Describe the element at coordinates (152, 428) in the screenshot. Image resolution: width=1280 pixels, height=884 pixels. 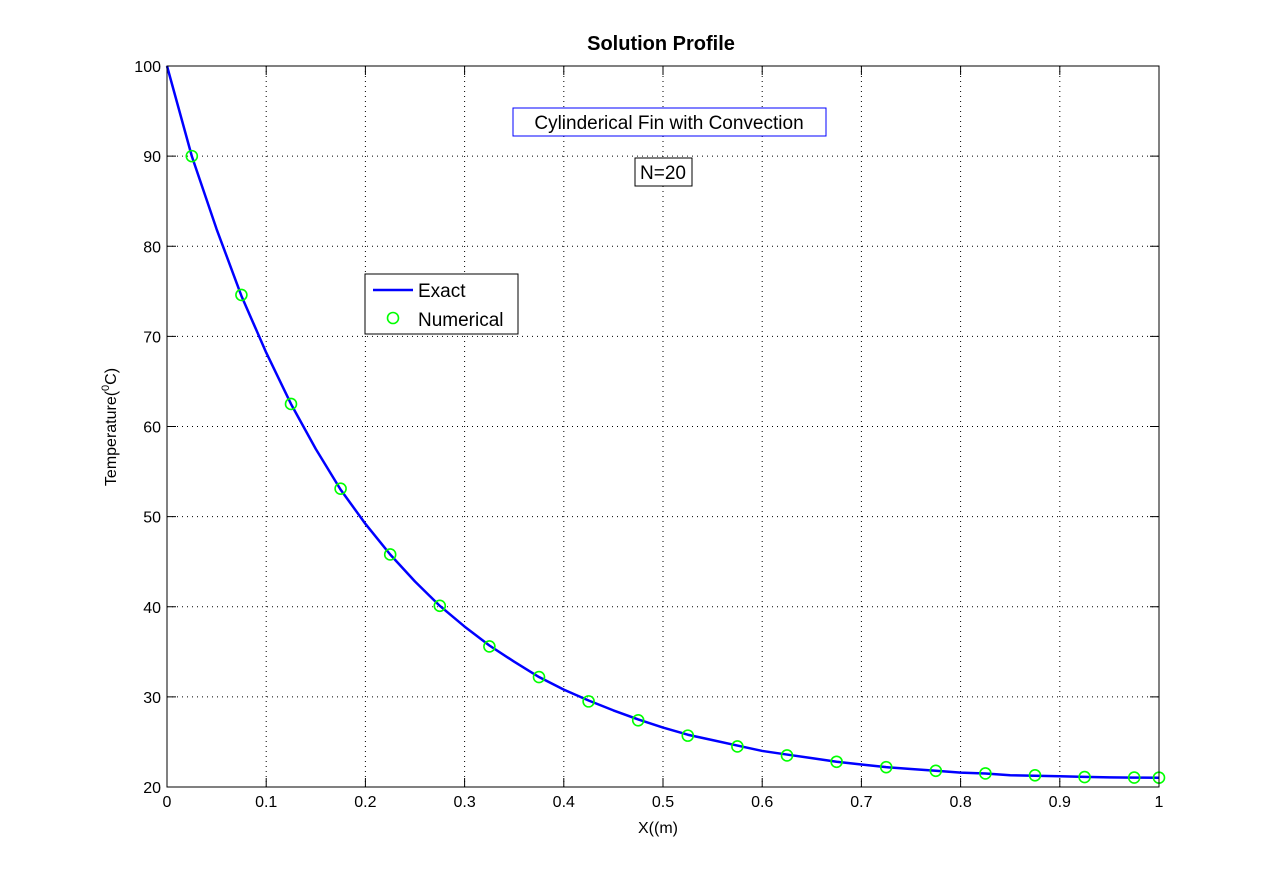
I see `y-tick-label: 60` at that location.